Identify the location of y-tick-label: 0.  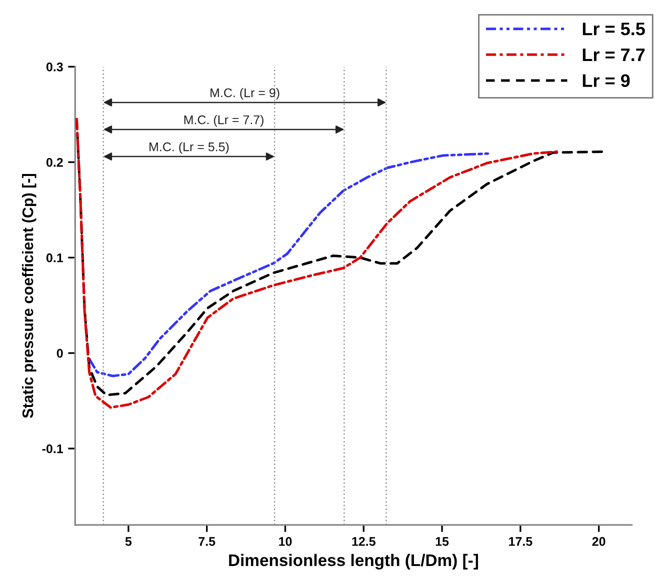
(59, 353).